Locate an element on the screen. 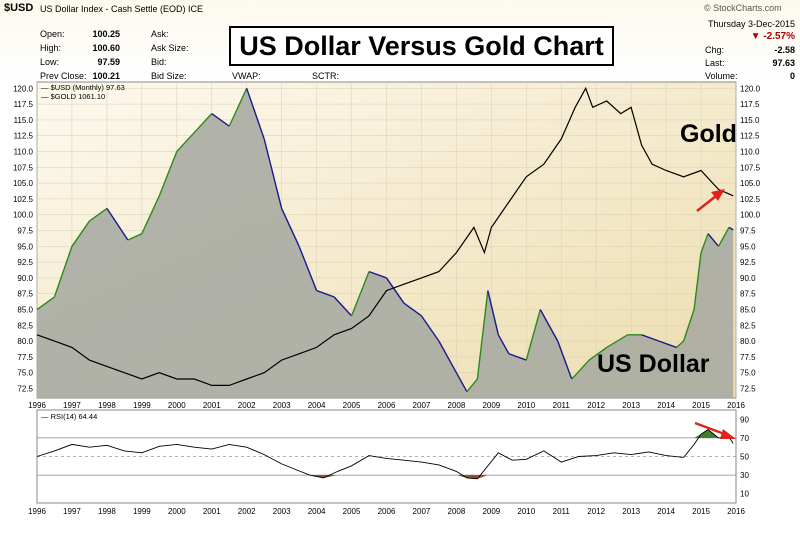 This screenshot has height=536, width=800. x-tick-label: 2009 is located at coordinates (491, 405).